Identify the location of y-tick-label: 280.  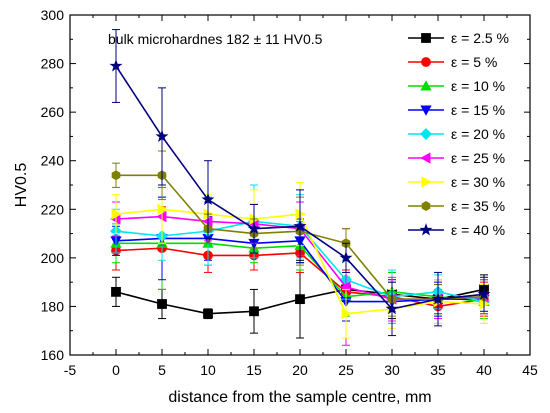
(53, 64).